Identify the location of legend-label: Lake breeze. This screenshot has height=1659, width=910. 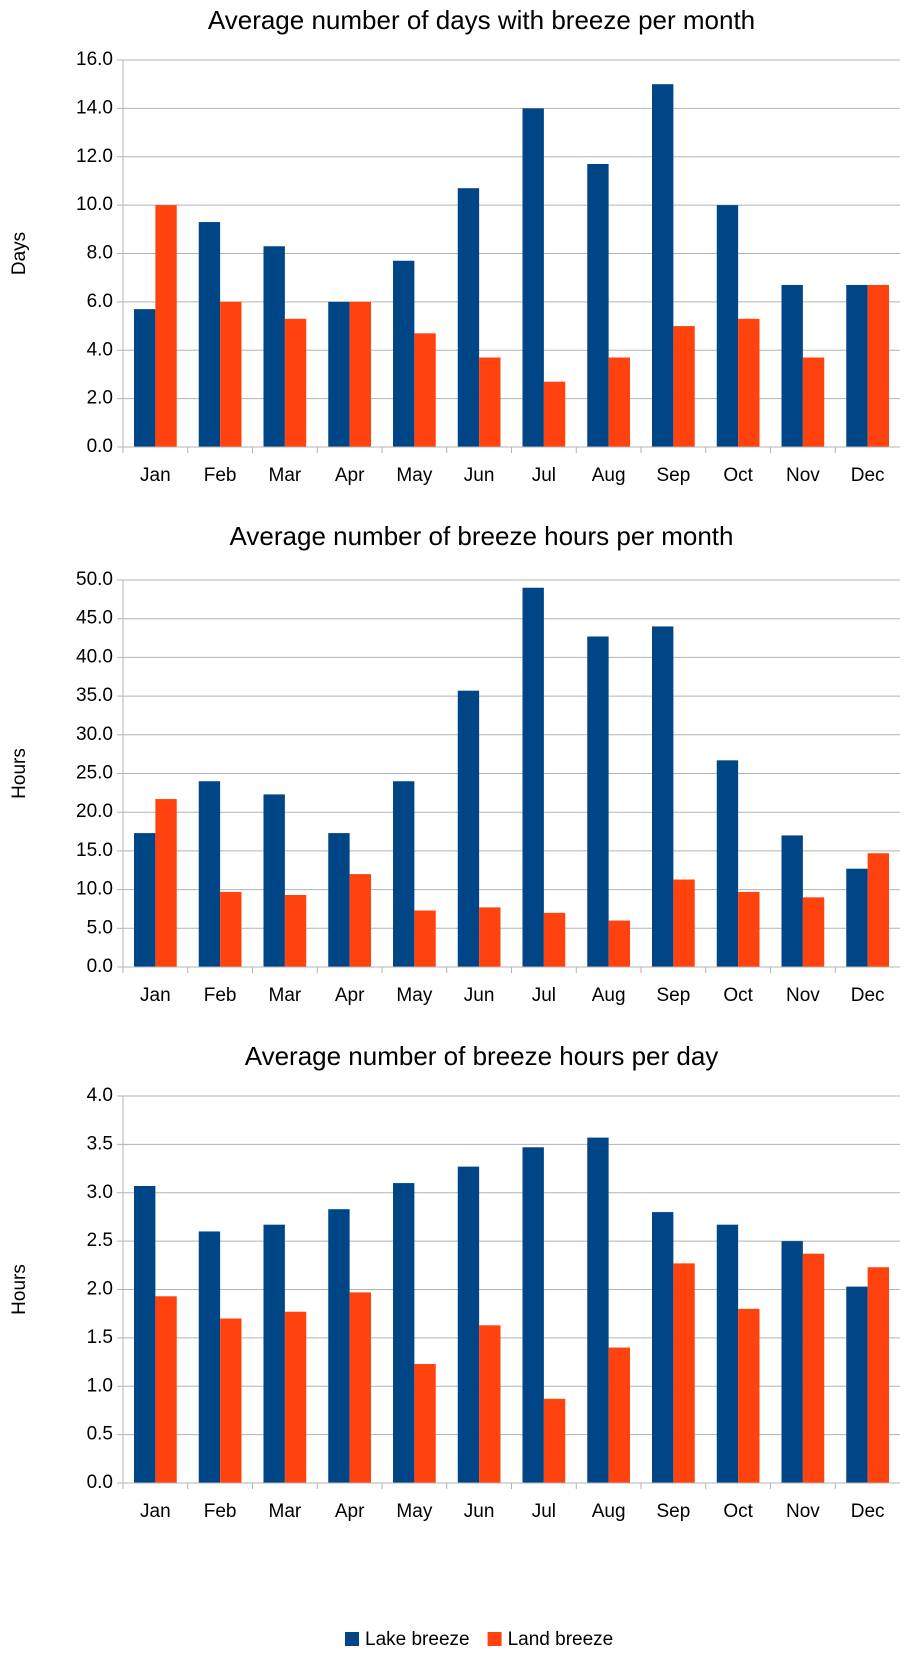
(417, 1639).